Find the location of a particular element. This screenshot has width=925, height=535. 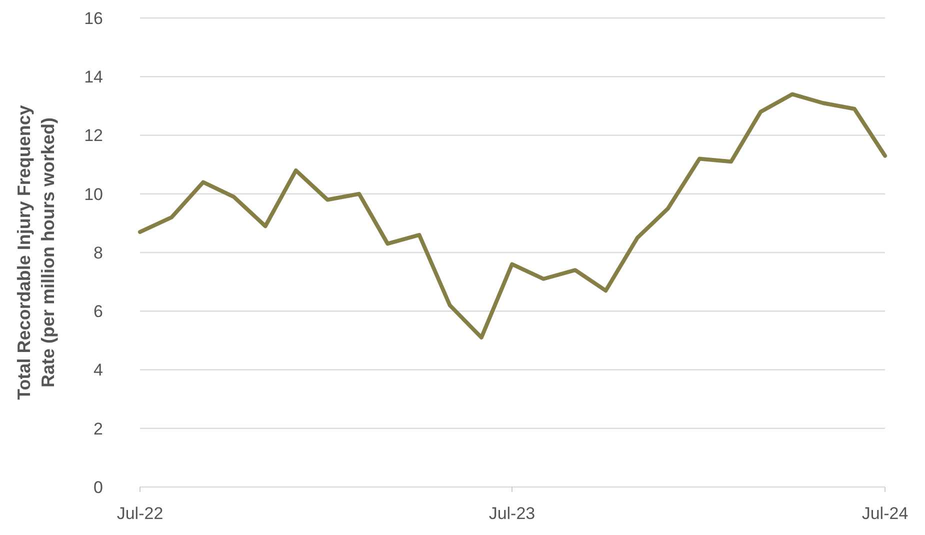

y-tick-label: 10 is located at coordinates (93, 194).